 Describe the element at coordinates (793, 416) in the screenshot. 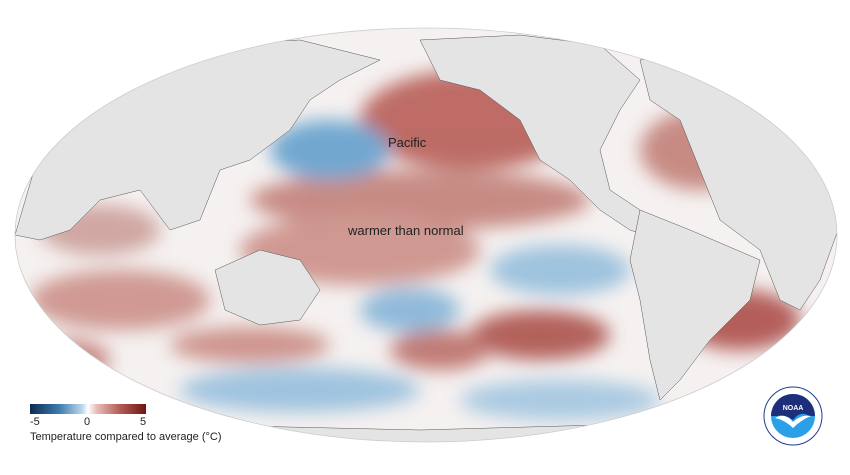

I see `noaa-logo: NOAA` at that location.